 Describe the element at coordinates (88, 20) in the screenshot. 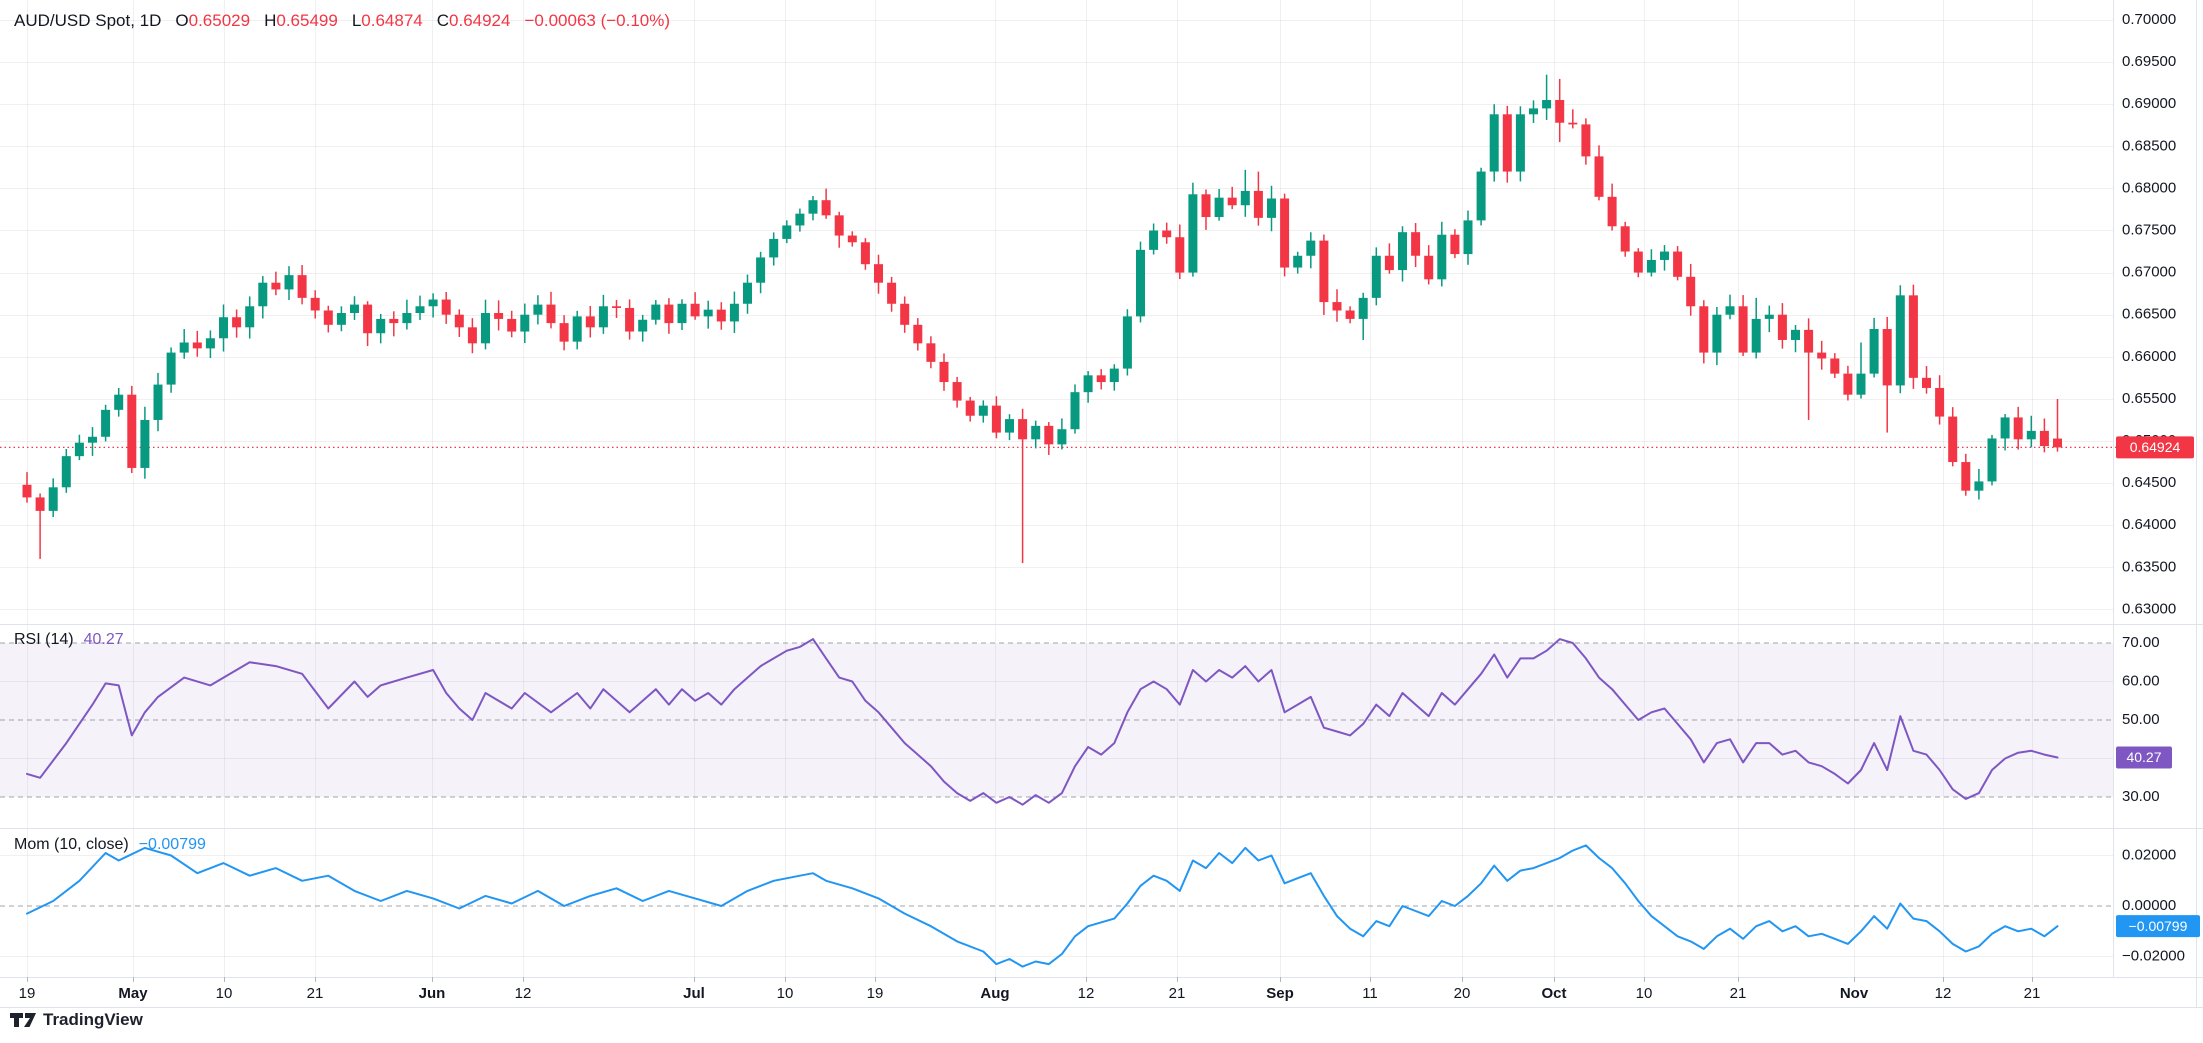

I see `symbol-title: AUD/USD Spot, 1D` at that location.